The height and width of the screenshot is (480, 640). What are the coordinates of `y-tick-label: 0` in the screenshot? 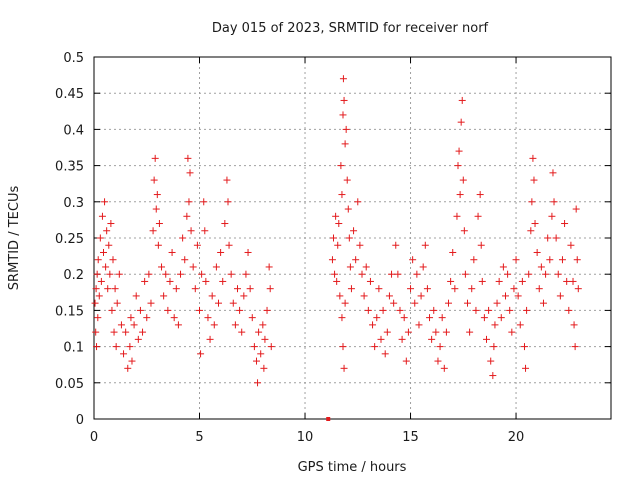 It's located at (80, 420).